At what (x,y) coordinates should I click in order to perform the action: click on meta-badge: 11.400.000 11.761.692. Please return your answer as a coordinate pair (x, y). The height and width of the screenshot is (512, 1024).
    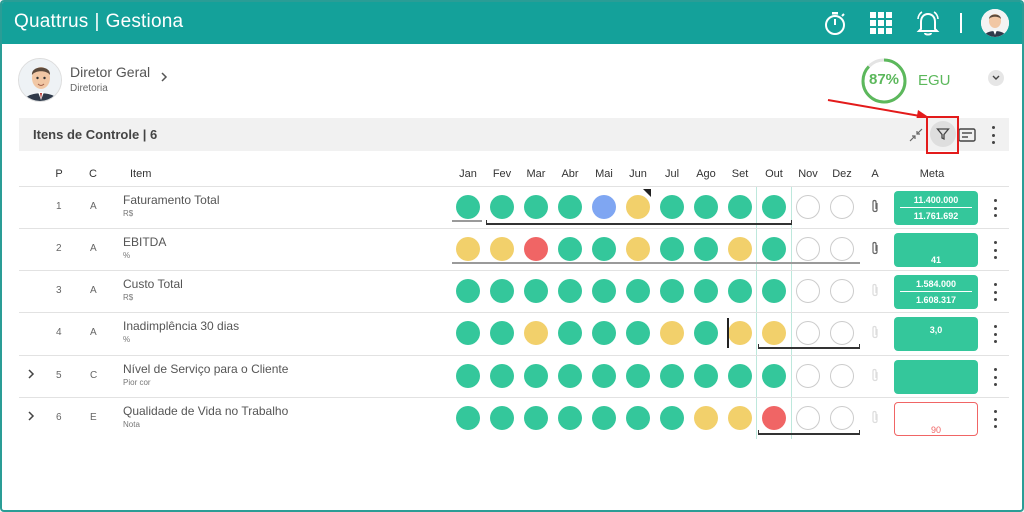
    Looking at the image, I should click on (936, 208).